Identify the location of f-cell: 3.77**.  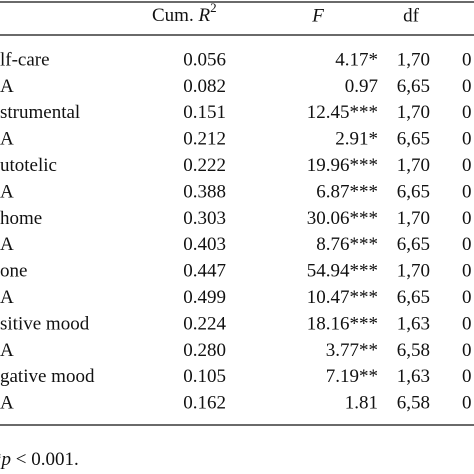
(352, 350).